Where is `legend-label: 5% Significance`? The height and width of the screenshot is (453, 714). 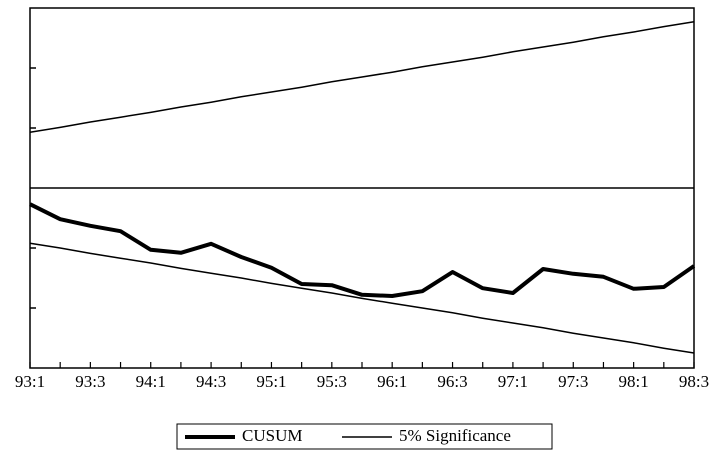 legend-label: 5% Significance is located at coordinates (455, 435).